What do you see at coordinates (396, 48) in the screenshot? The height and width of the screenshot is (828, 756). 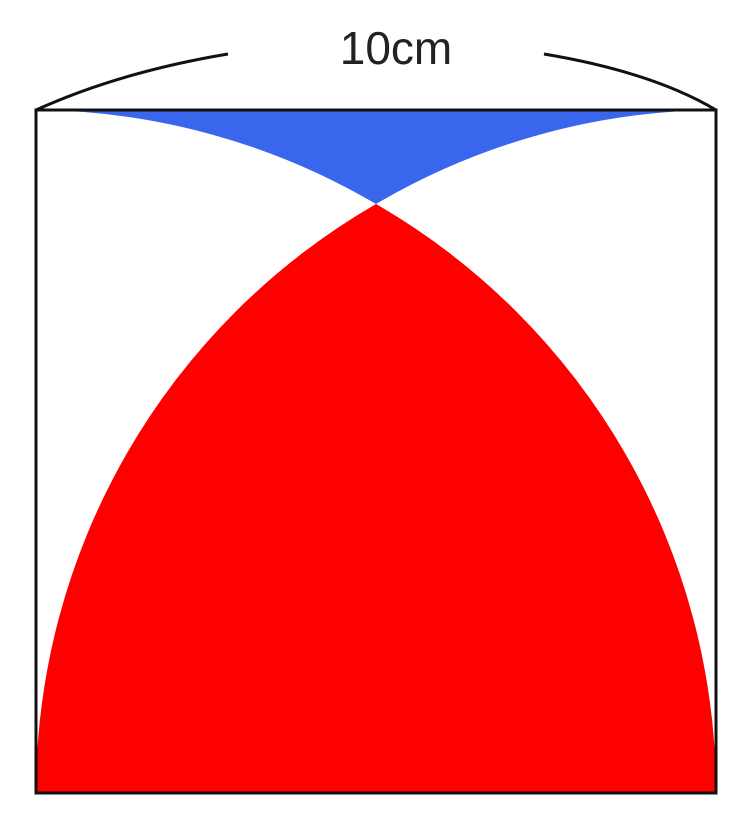 I see `dimension-label: 10cm` at bounding box center [396, 48].